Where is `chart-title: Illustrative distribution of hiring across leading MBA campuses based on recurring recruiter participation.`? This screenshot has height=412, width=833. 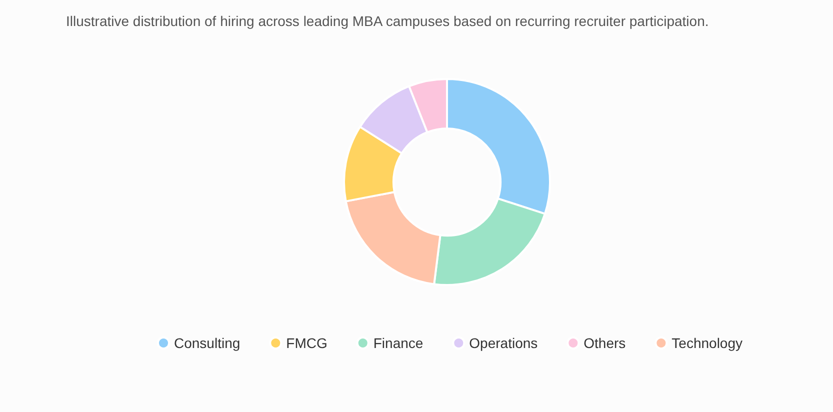
chart-title: Illustrative distribution of hiring across leading MBA campuses based on recurring recruiter participation. is located at coordinates (387, 21).